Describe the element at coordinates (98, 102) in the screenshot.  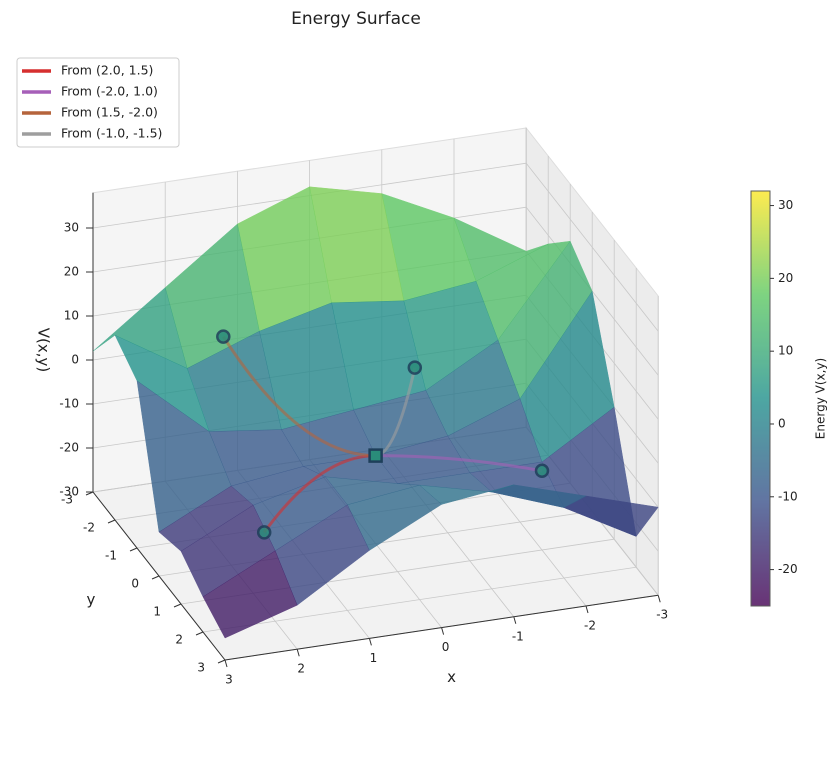
I see `legend-box` at that location.